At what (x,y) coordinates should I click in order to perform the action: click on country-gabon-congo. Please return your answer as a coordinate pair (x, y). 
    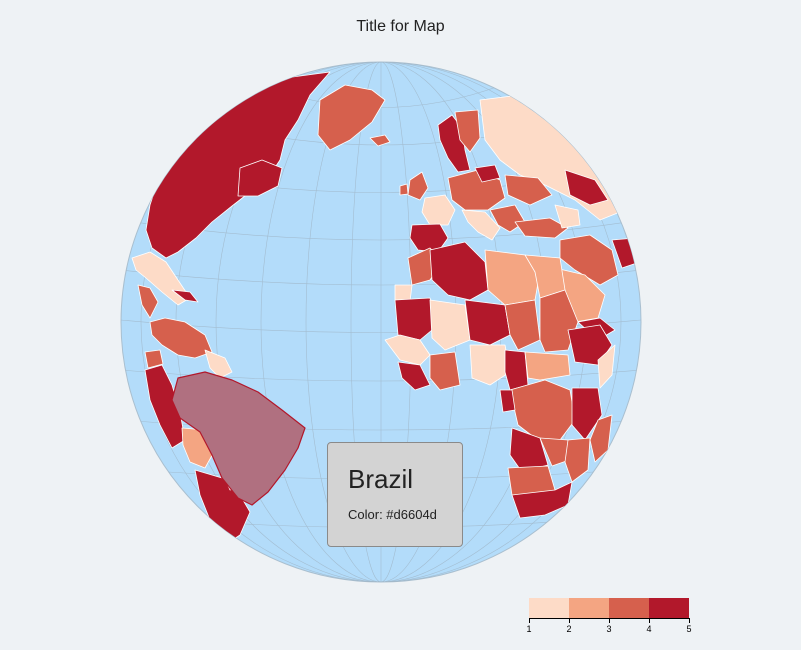
    Looking at the image, I should click on (507, 401).